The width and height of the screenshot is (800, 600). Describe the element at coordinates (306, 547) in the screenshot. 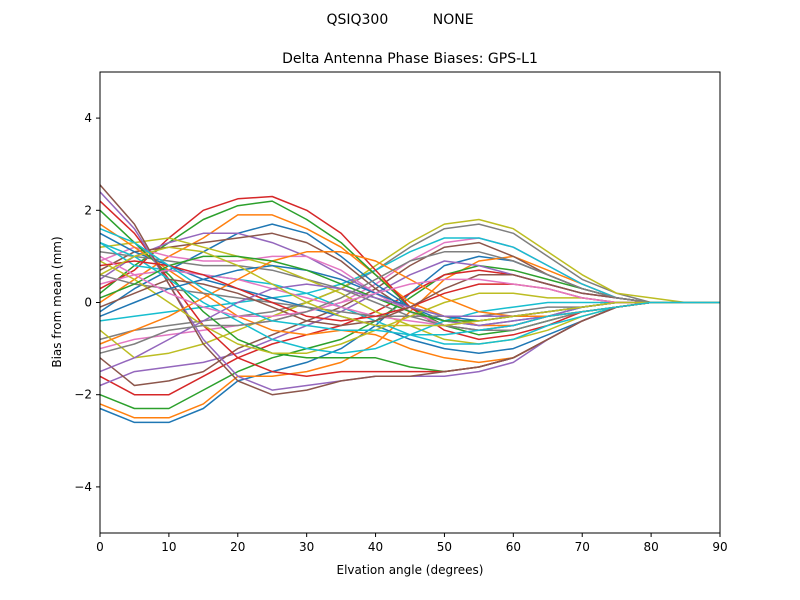

I see `x-tick-label: 30` at that location.